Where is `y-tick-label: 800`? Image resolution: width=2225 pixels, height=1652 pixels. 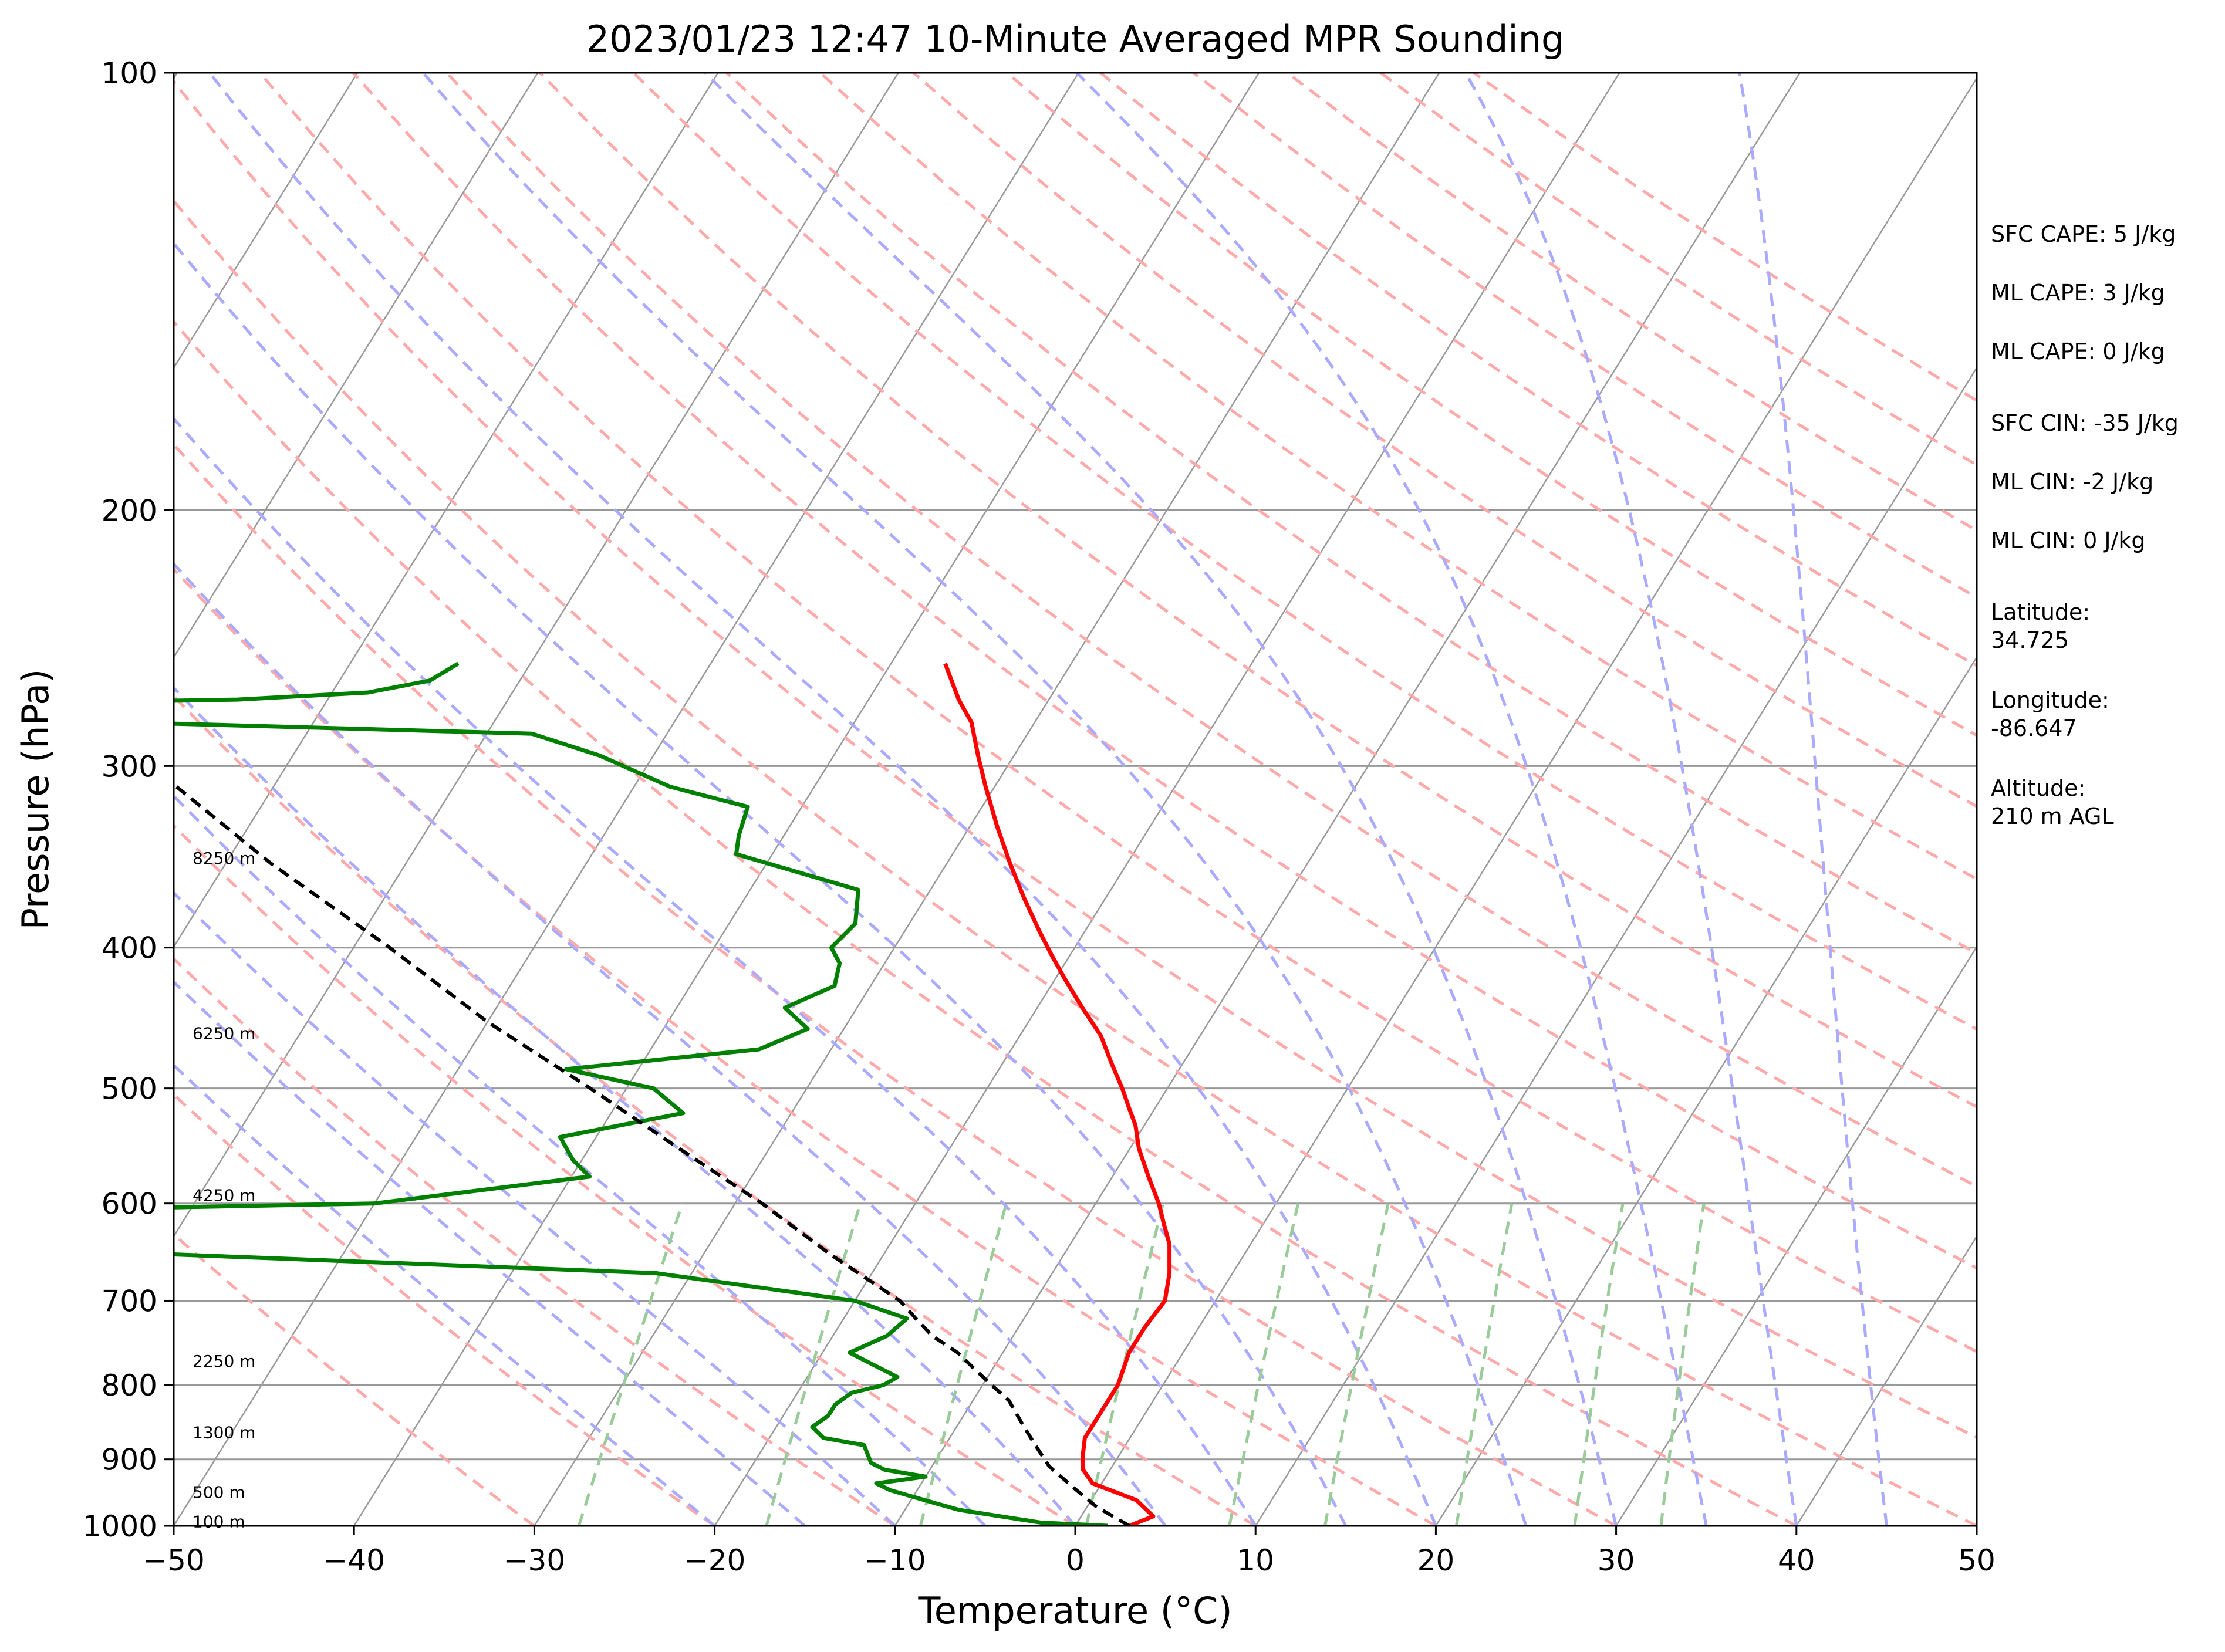 y-tick-label: 800 is located at coordinates (129, 1386).